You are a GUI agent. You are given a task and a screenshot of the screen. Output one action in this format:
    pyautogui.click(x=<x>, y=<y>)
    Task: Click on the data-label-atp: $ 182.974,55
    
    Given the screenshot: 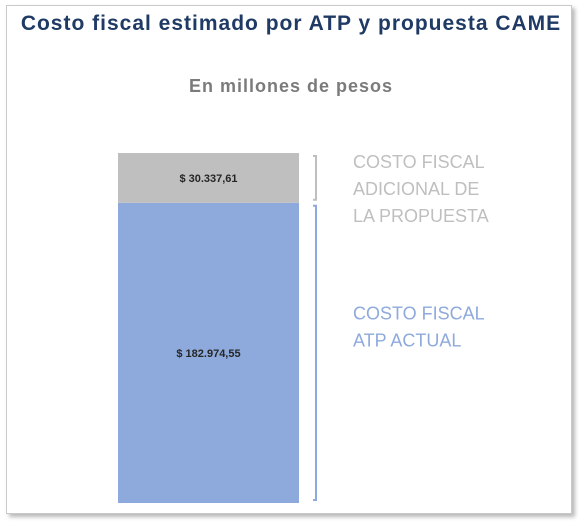 What is the action you would take?
    pyautogui.click(x=208, y=354)
    